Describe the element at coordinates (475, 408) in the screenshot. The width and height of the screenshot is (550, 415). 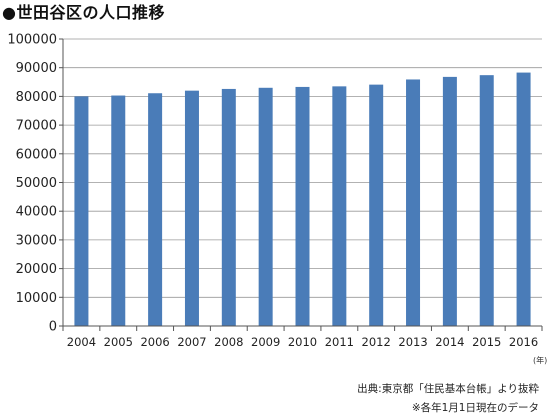
I see `date-note: ※各年1月1日現在のデータ` at that location.